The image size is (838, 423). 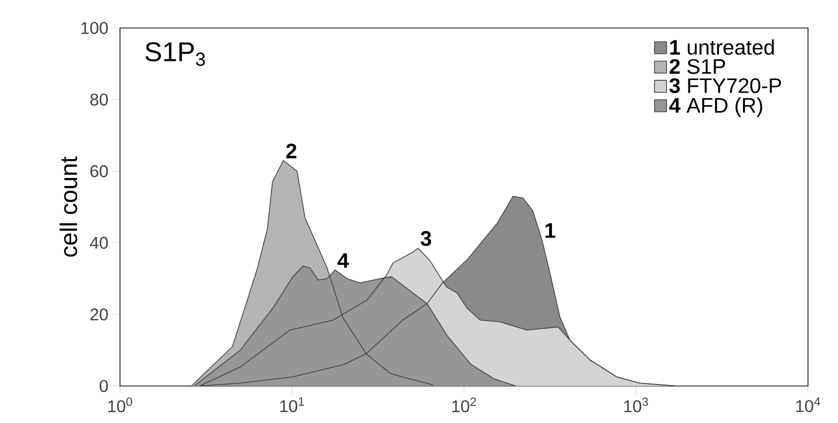 What do you see at coordinates (99, 171) in the screenshot?
I see `y-tick-label: 60` at bounding box center [99, 171].